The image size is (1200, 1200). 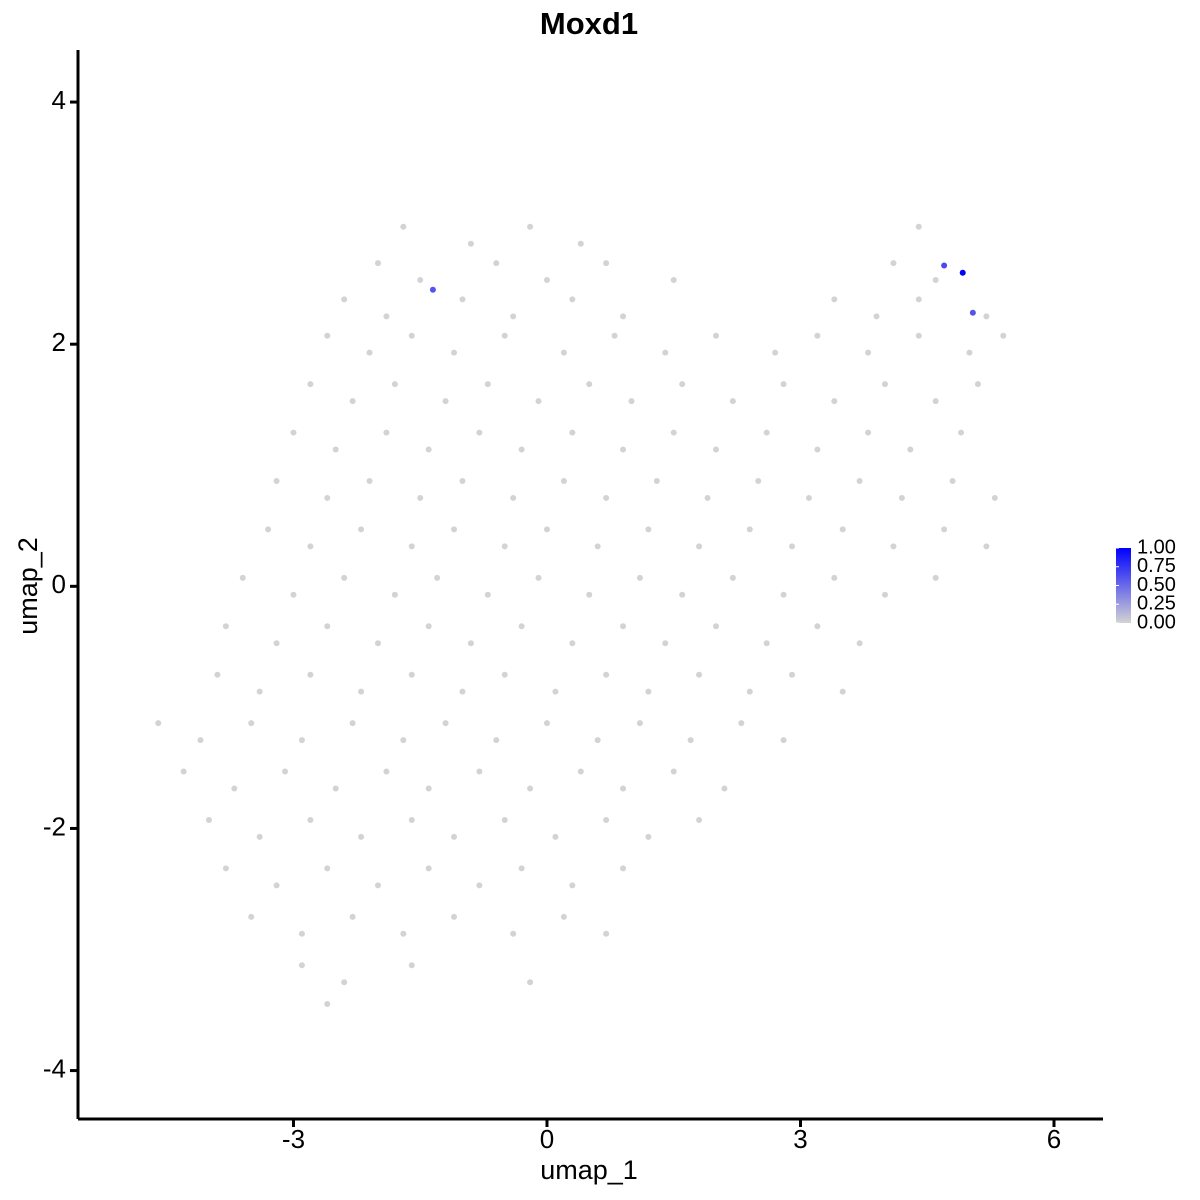 I want to click on chart-title: Moxd1, so click(x=589, y=23).